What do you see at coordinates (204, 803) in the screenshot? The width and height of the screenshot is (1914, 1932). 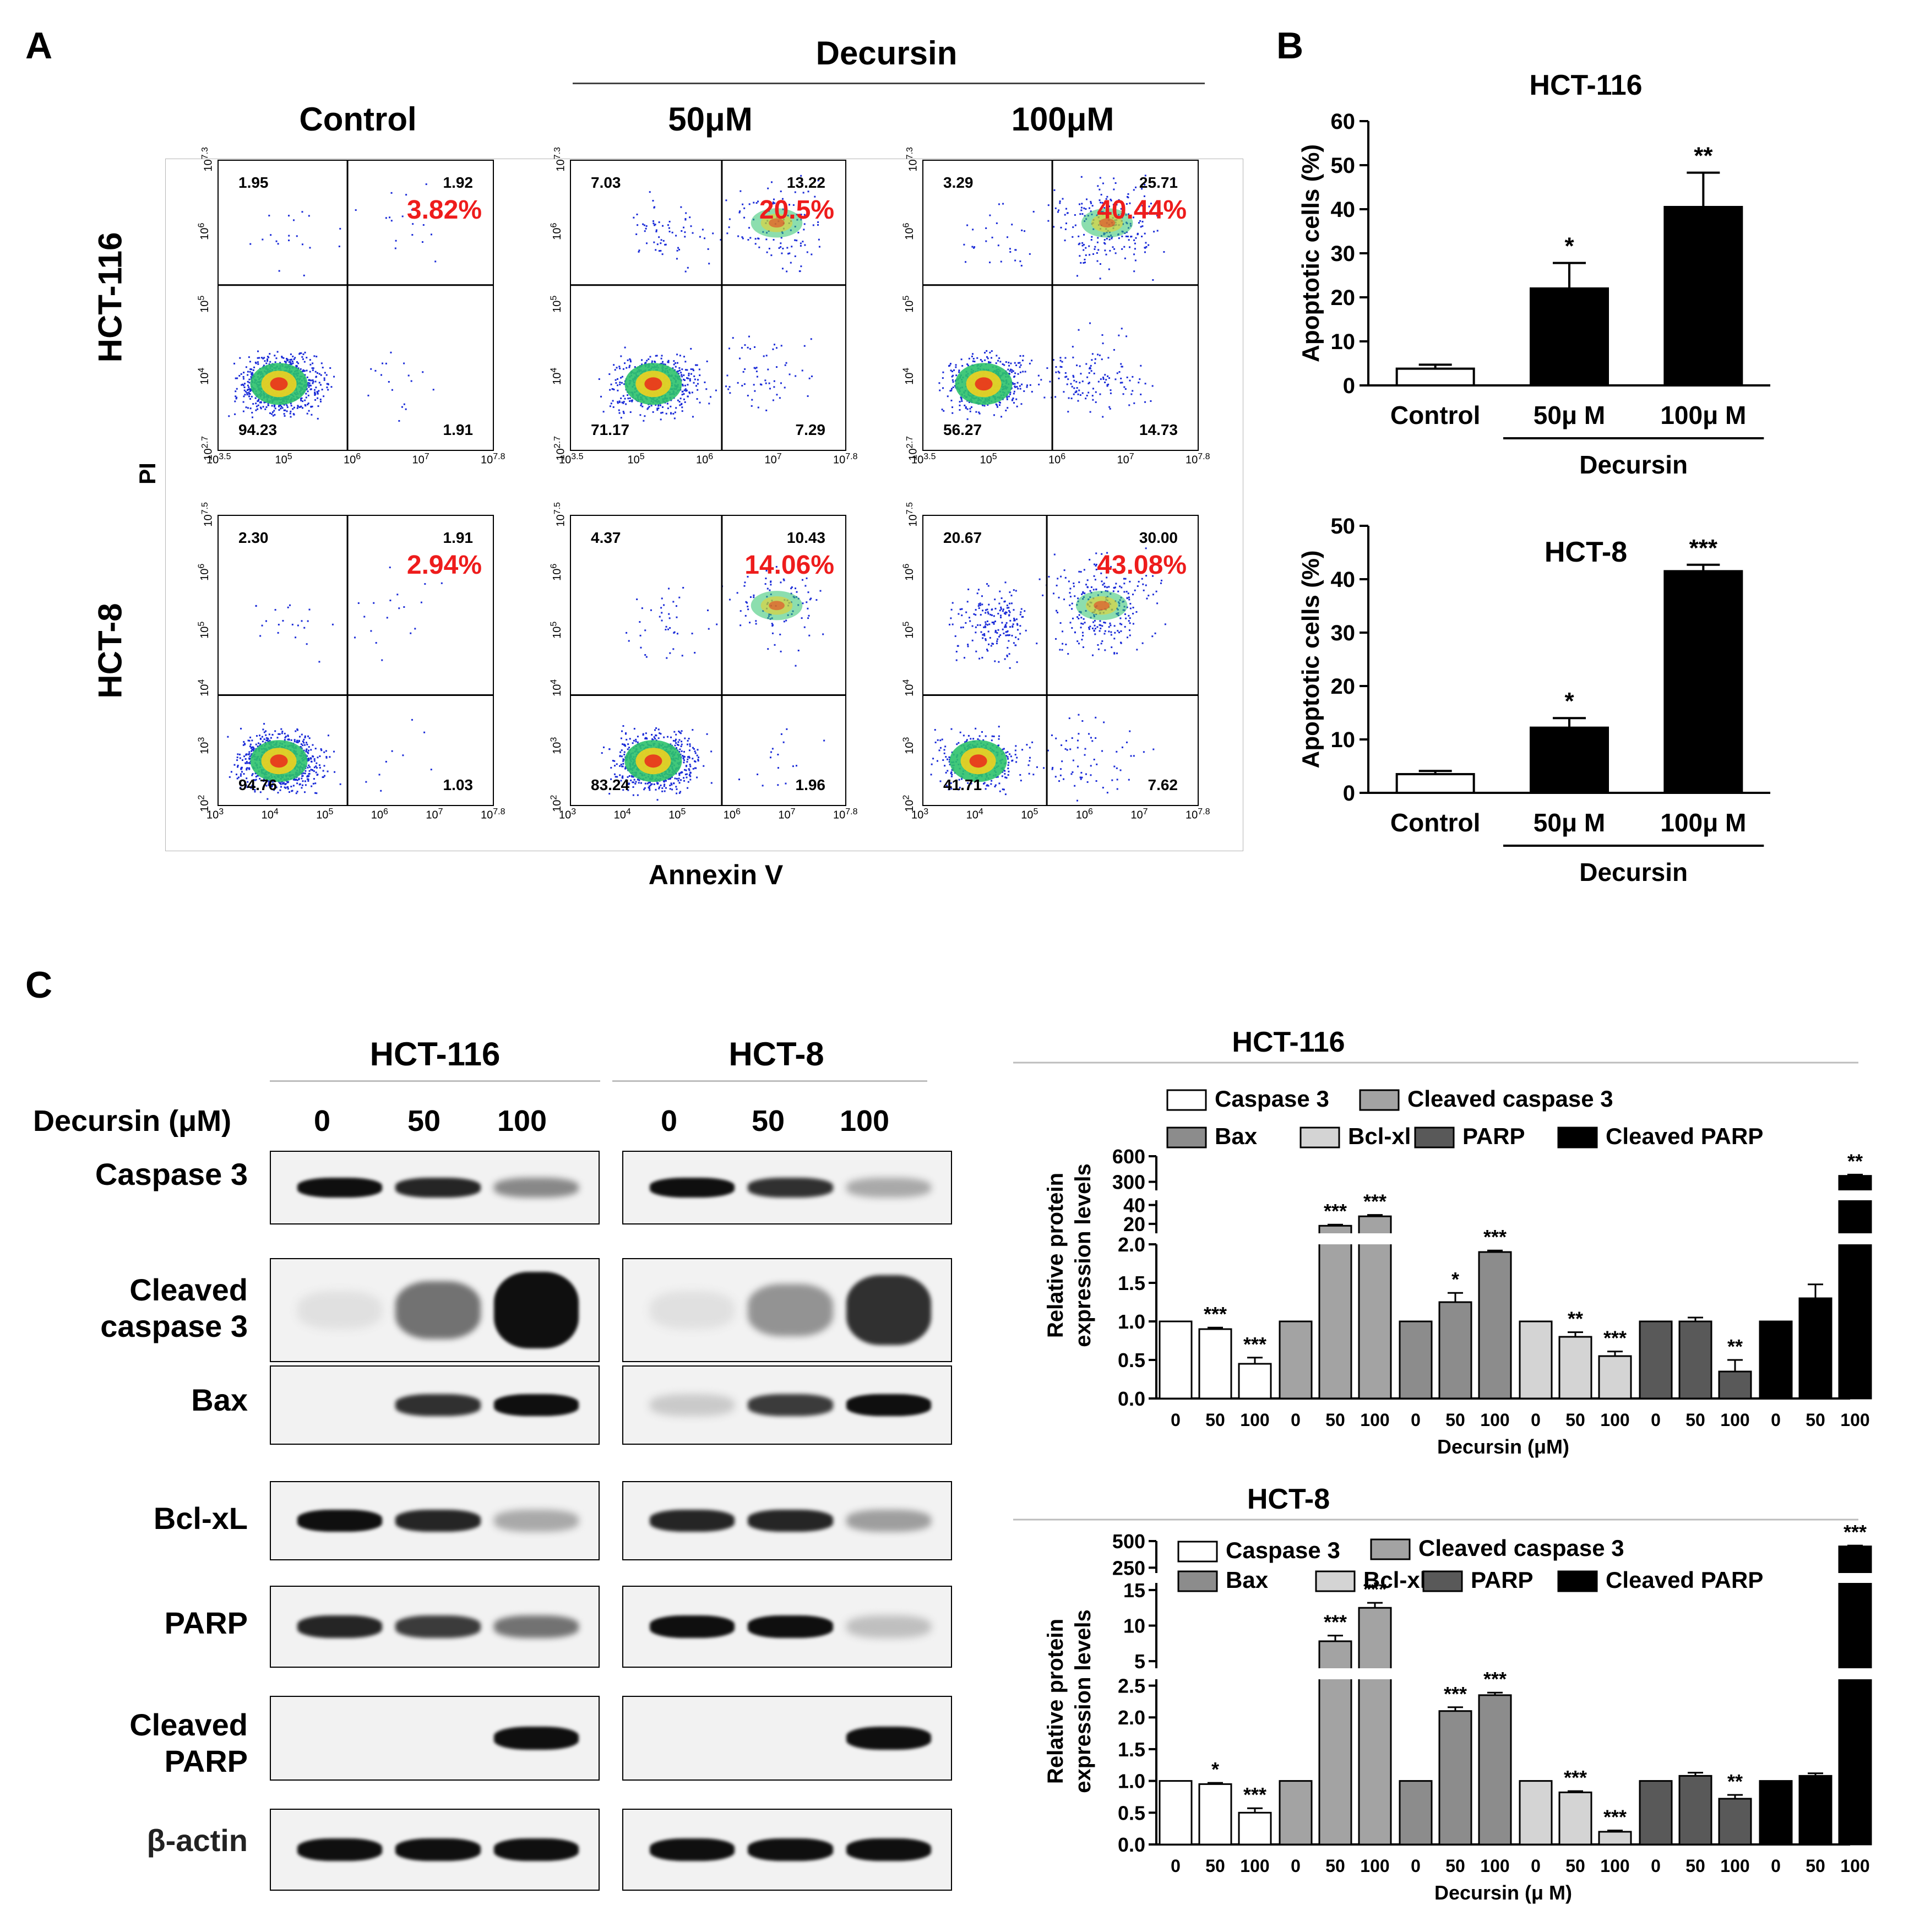 I see `y-tick-label: 102` at bounding box center [204, 803].